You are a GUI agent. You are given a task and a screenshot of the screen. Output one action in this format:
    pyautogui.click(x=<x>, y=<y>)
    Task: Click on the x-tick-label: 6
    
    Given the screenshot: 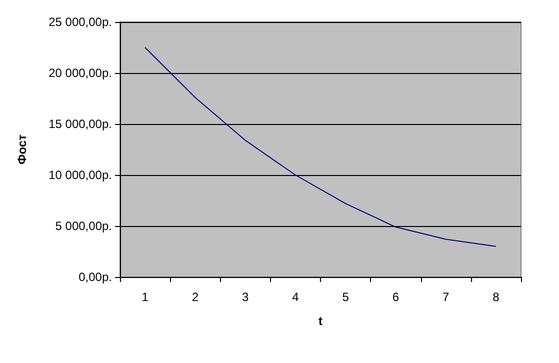 What is the action you would take?
    pyautogui.click(x=396, y=297)
    